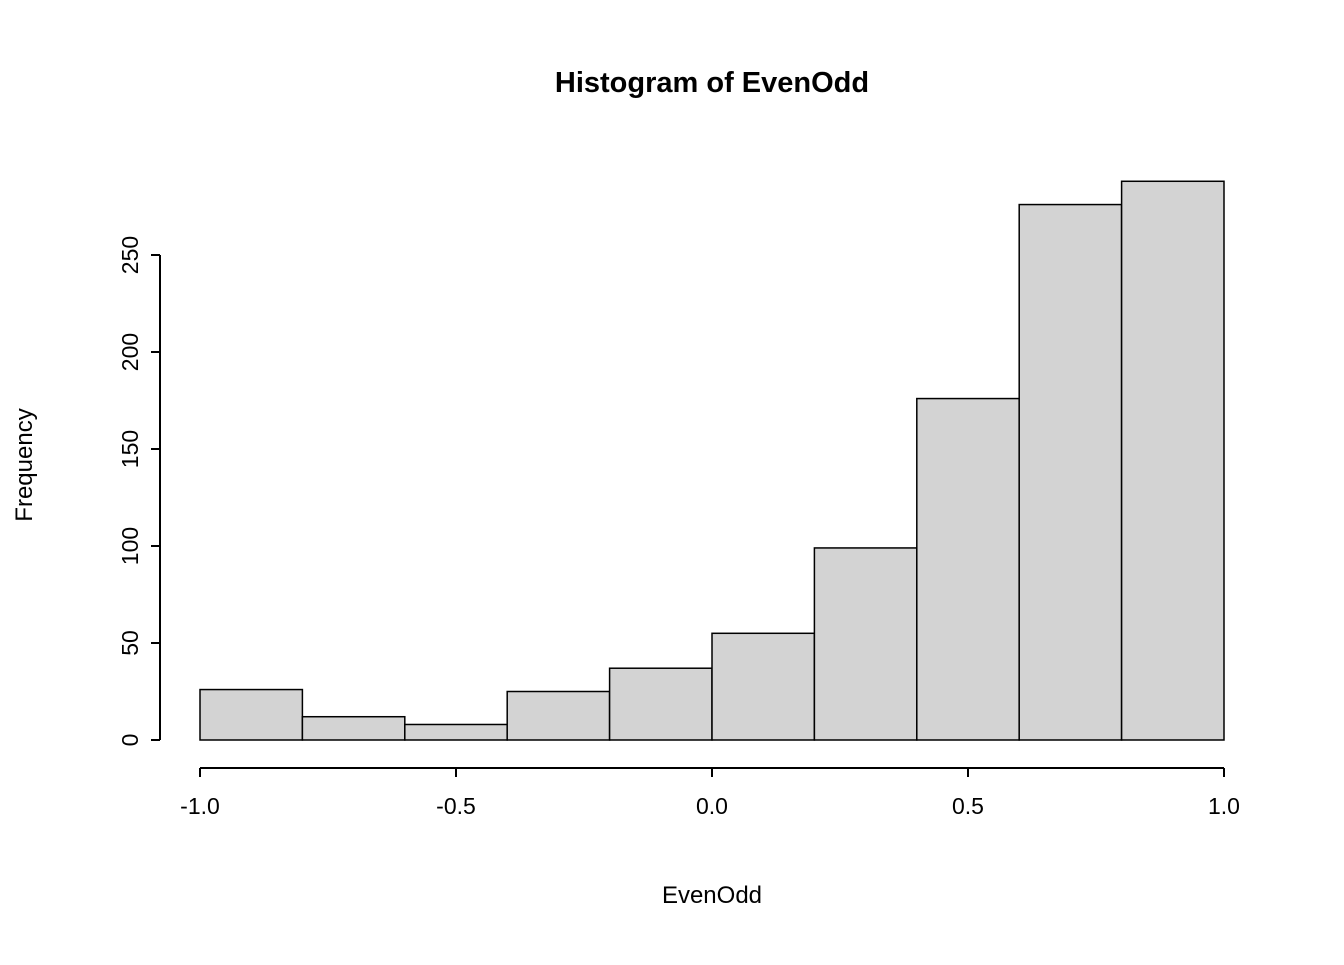 This screenshot has width=1344, height=965. What do you see at coordinates (130, 740) in the screenshot?
I see `y-tick-label: 0` at bounding box center [130, 740].